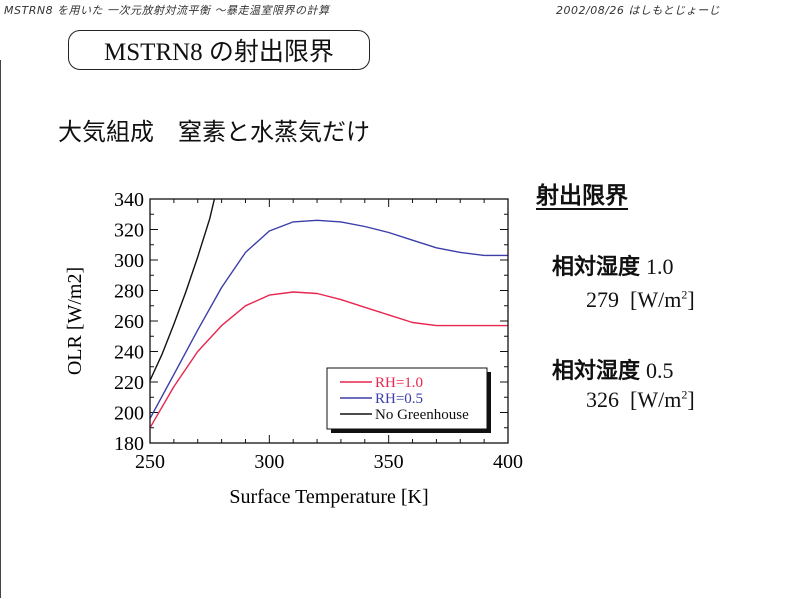  Describe the element at coordinates (75, 321) in the screenshot. I see `y-axis-label: OLR [W/m2]` at that location.